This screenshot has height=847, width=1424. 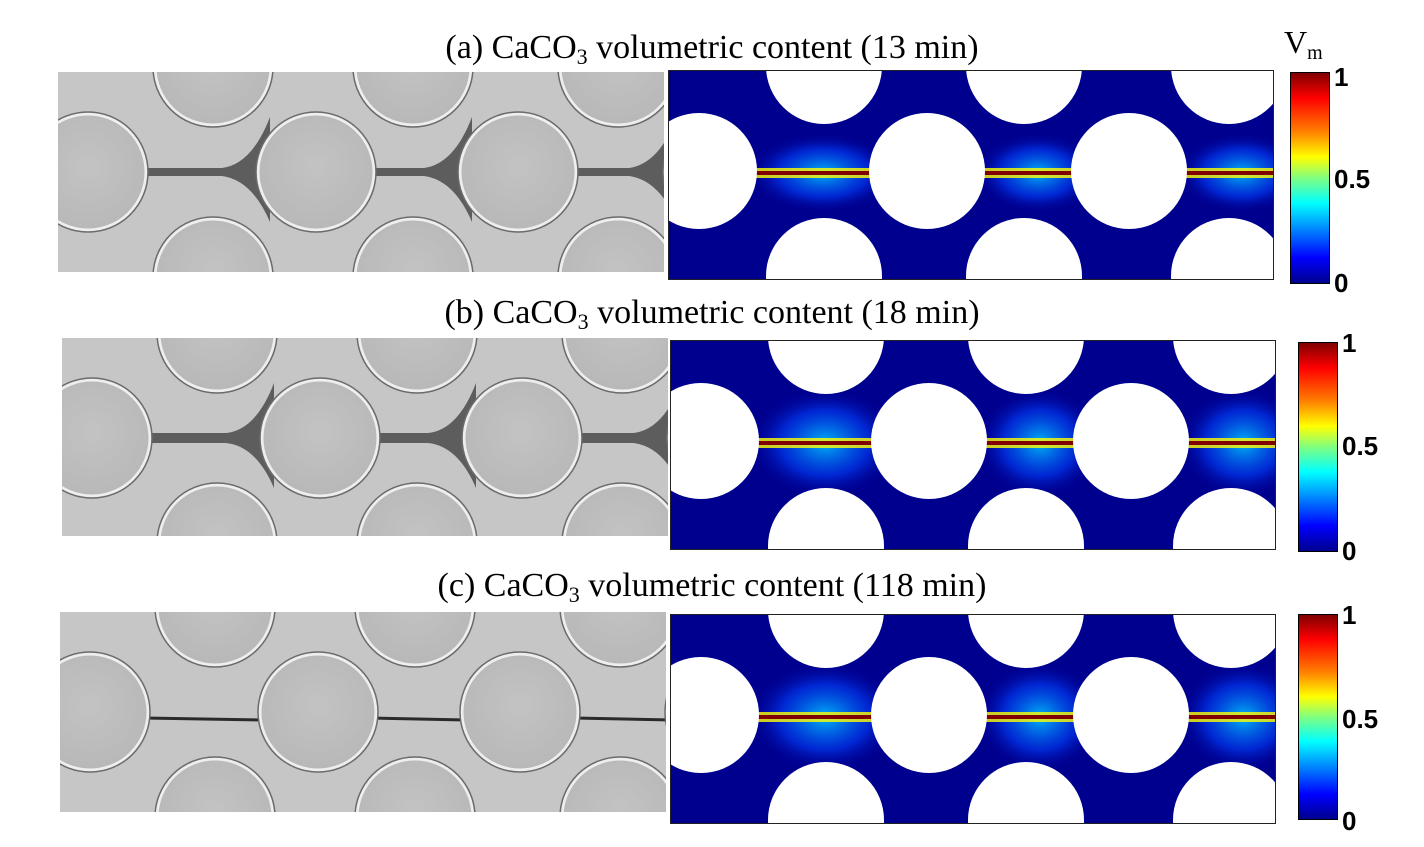 I want to click on colorbar-label-main: V, so click(x=1296, y=42).